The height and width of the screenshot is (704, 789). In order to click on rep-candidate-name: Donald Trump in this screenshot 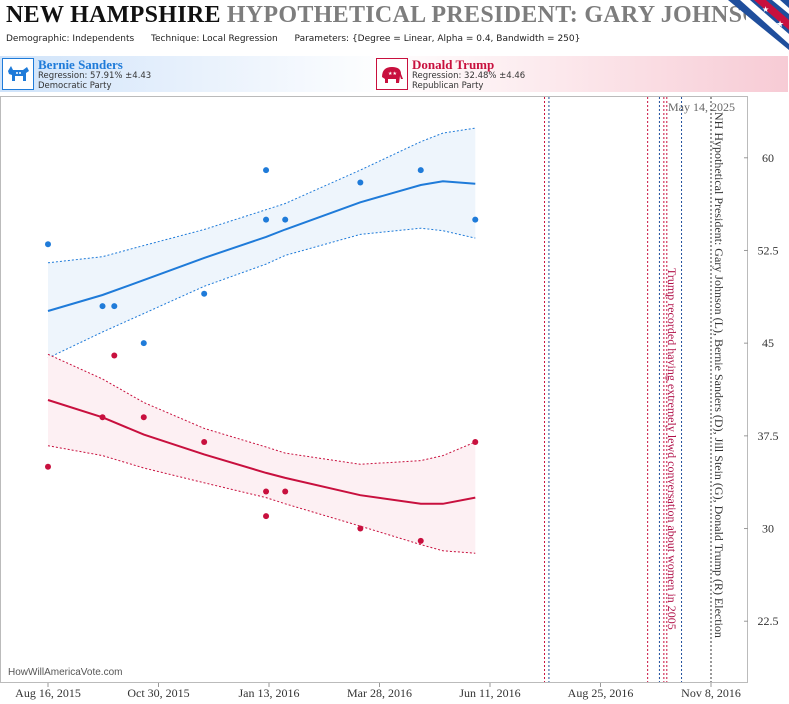, I will do `click(453, 64)`.